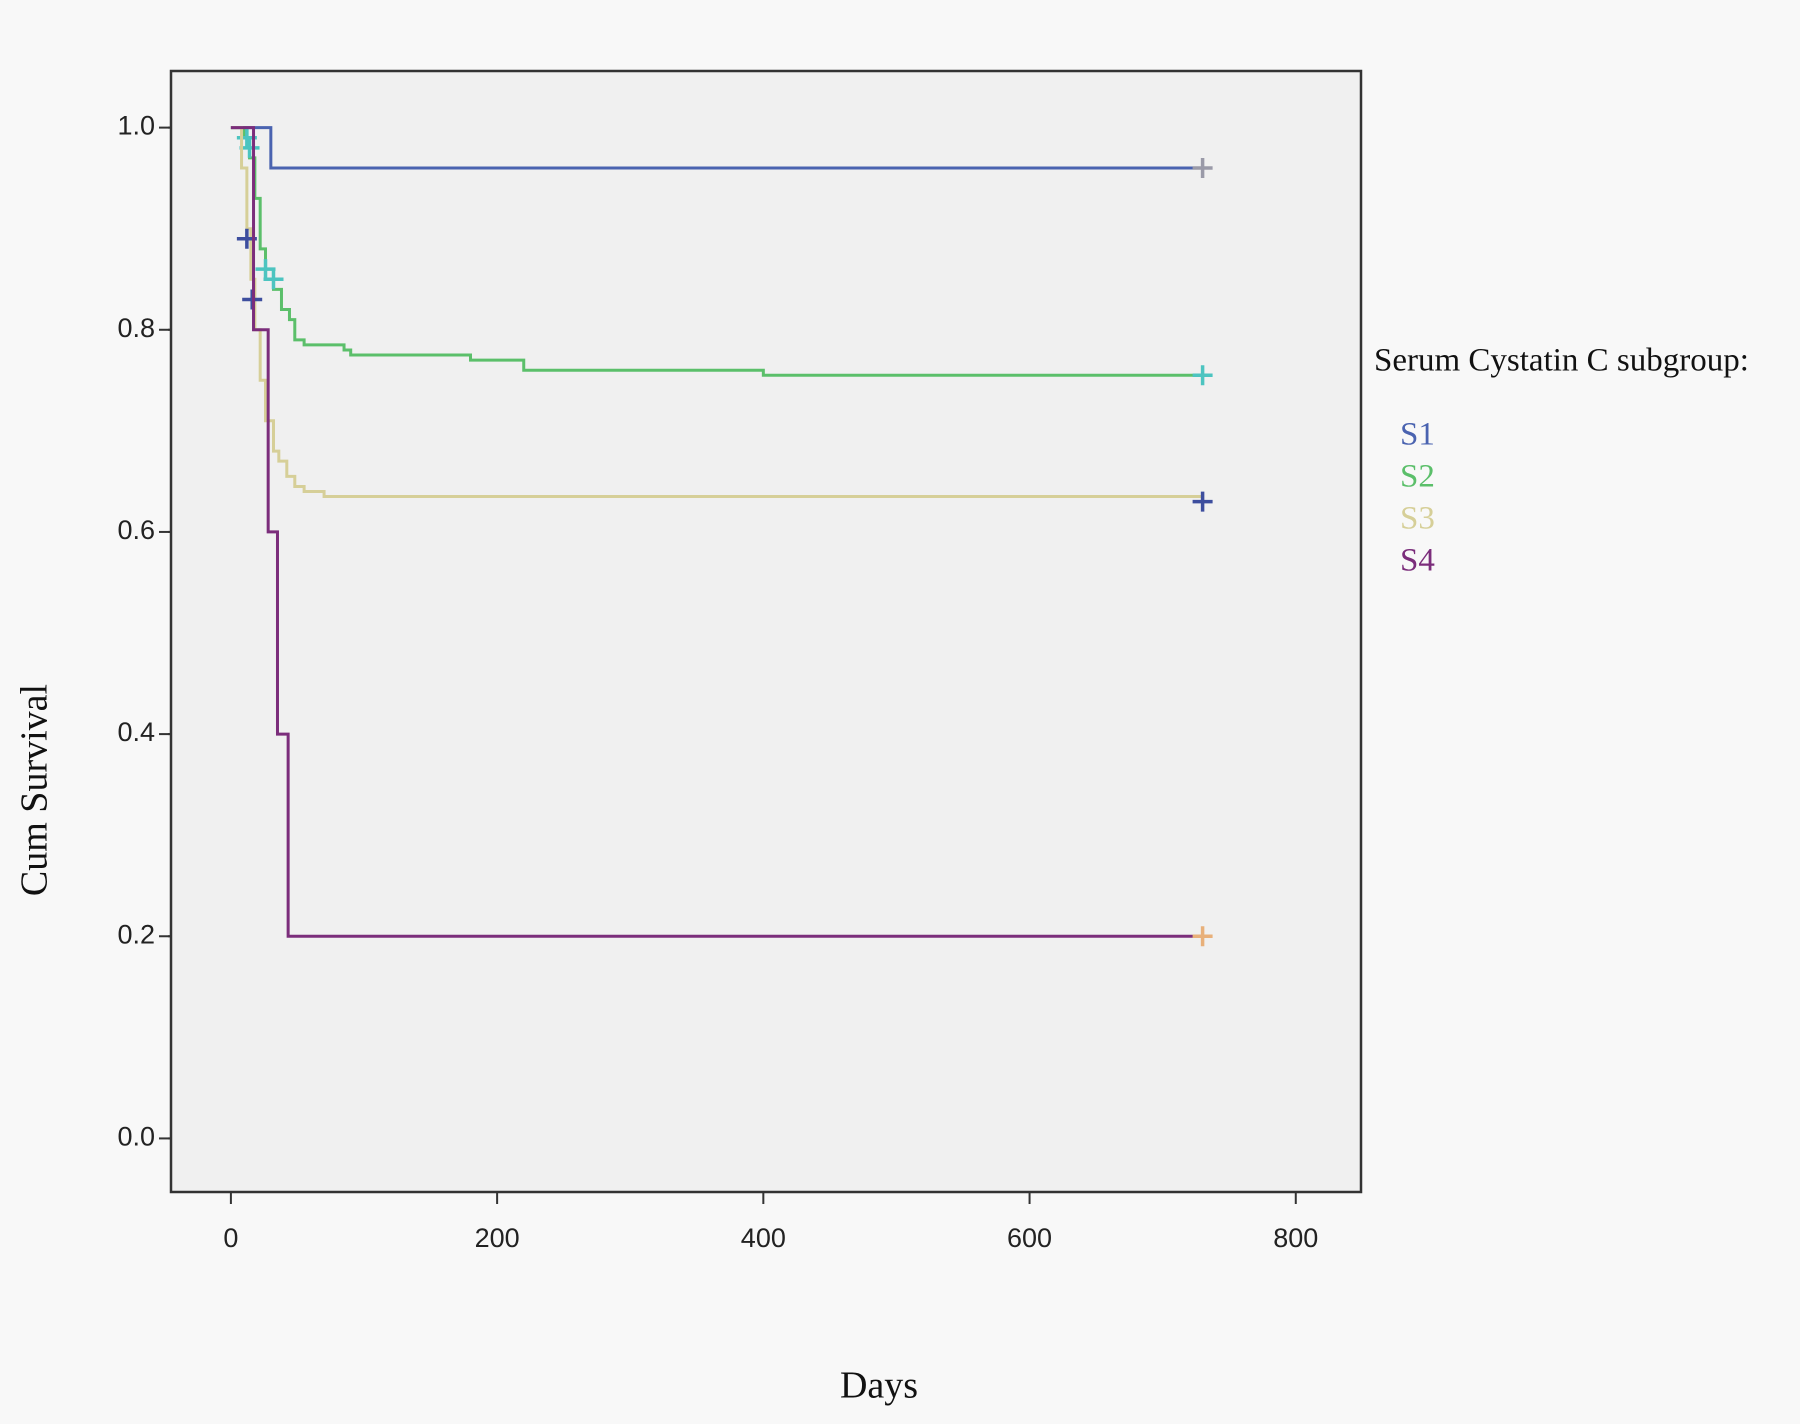 Image resolution: width=1800 pixels, height=1424 pixels. Describe the element at coordinates (1417, 477) in the screenshot. I see `legend-label: S2` at that location.